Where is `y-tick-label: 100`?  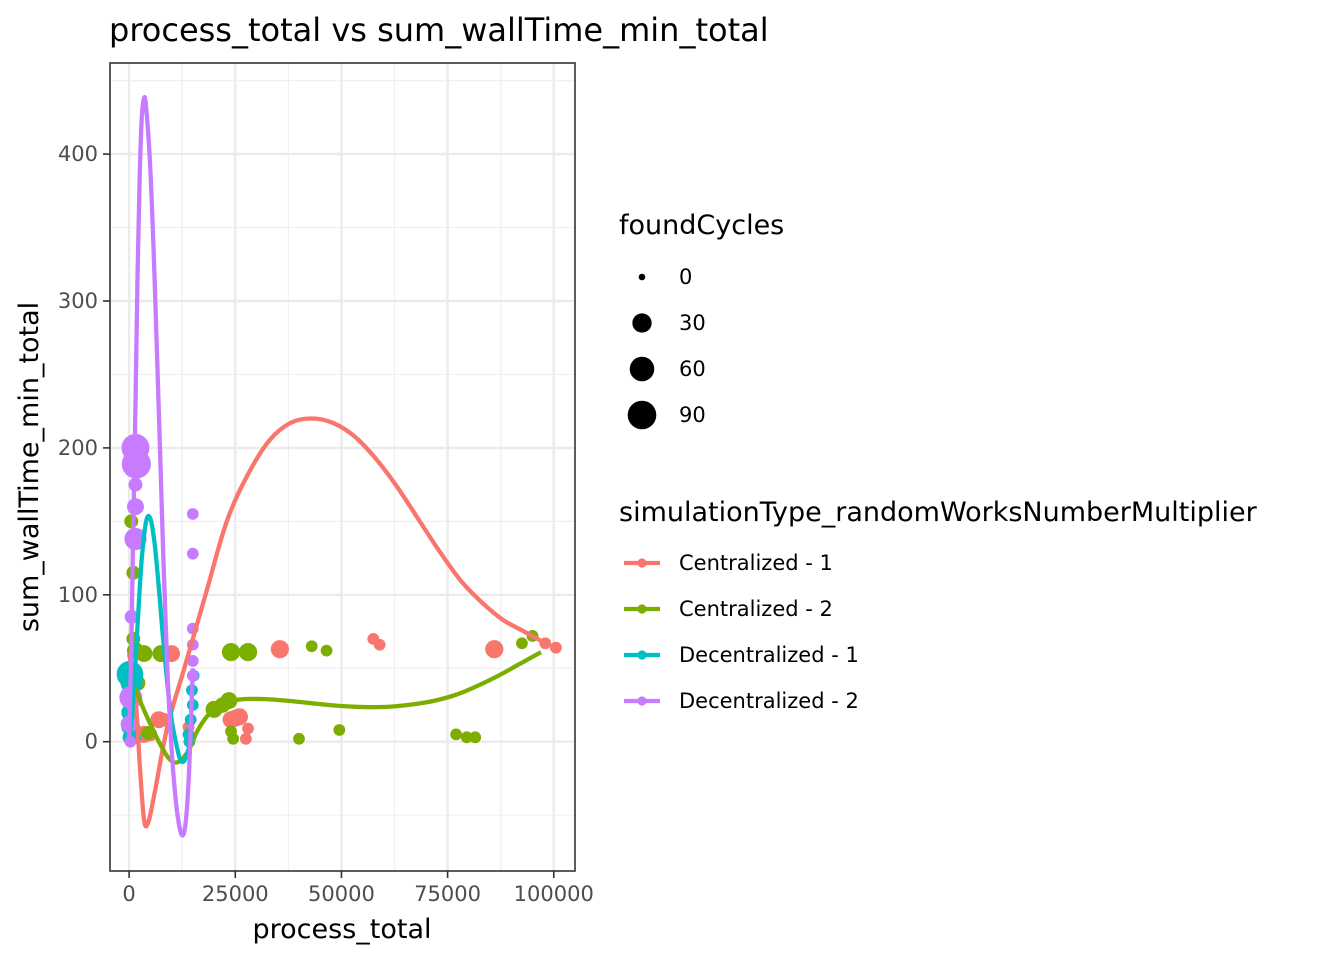 y-tick-label: 100 is located at coordinates (78, 595).